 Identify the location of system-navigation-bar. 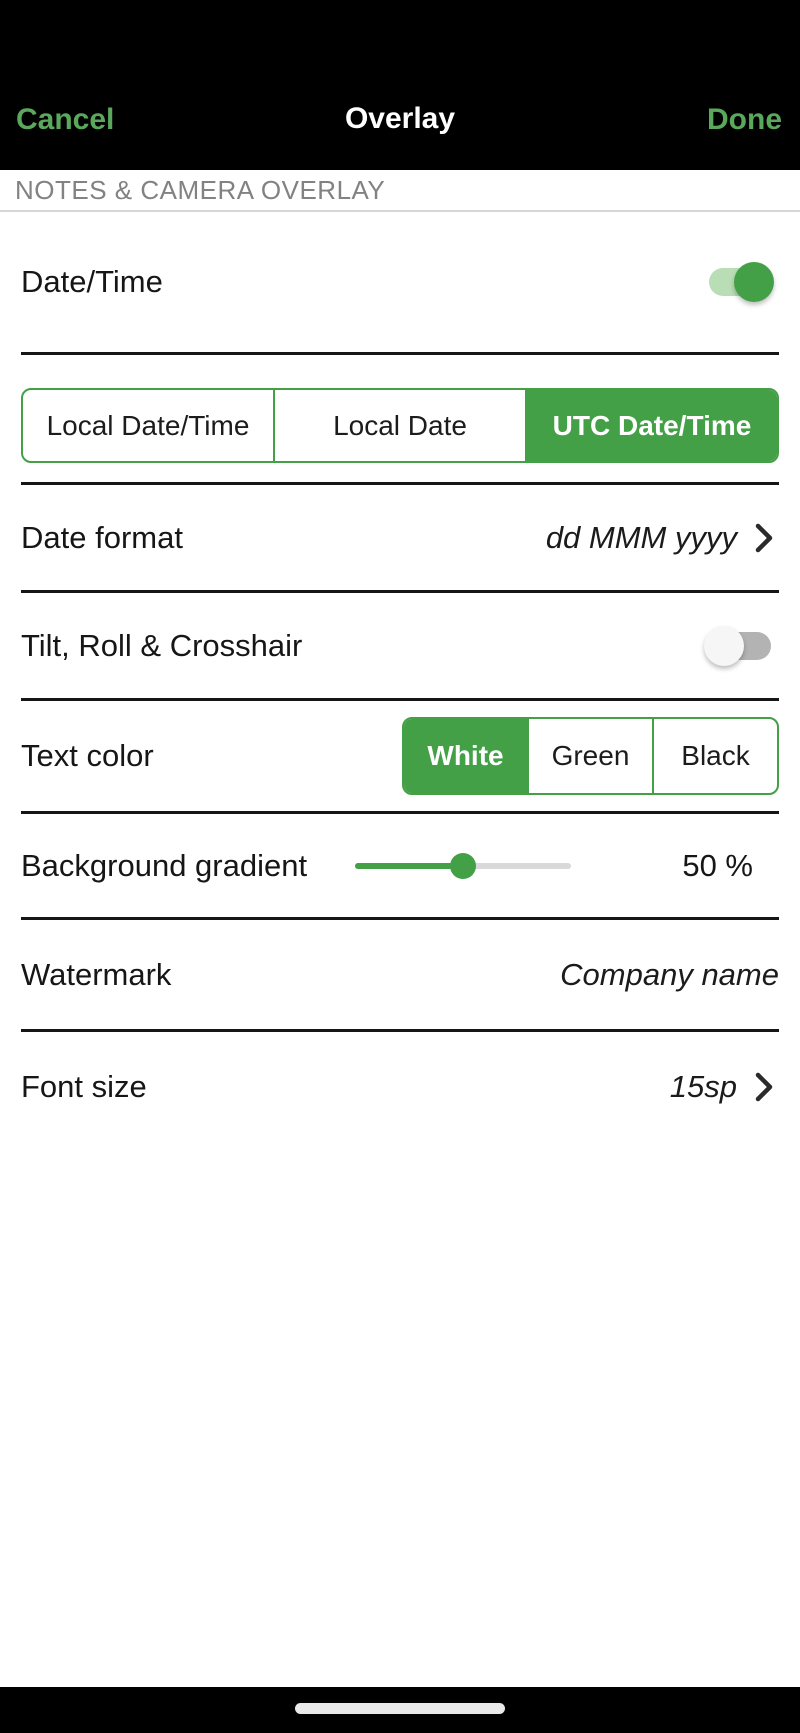
(400, 1710).